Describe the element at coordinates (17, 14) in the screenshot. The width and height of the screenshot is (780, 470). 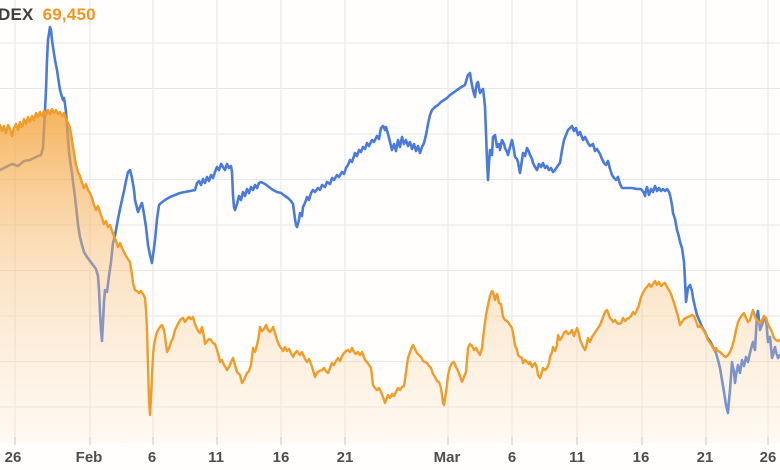
I see `symbol-name: DEX` at that location.